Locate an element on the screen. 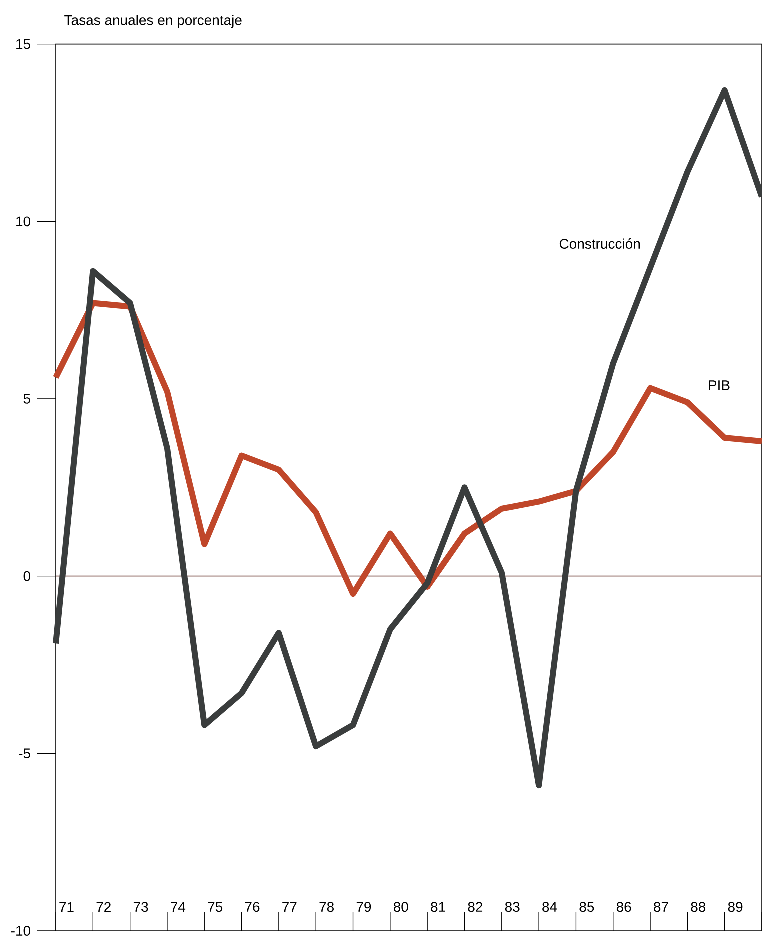  x-tick-label: 81 is located at coordinates (438, 907).